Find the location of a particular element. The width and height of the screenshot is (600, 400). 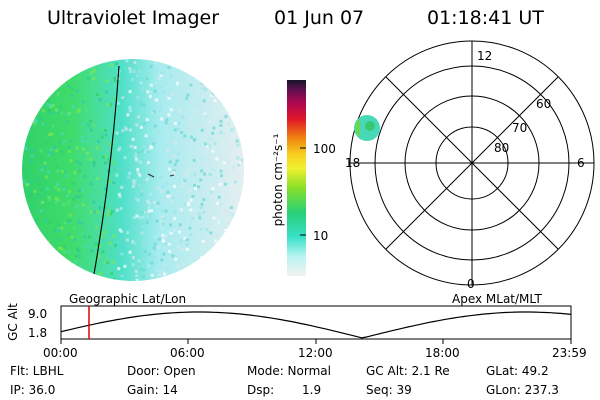

mlat-label-60: 60 is located at coordinates (544, 104).